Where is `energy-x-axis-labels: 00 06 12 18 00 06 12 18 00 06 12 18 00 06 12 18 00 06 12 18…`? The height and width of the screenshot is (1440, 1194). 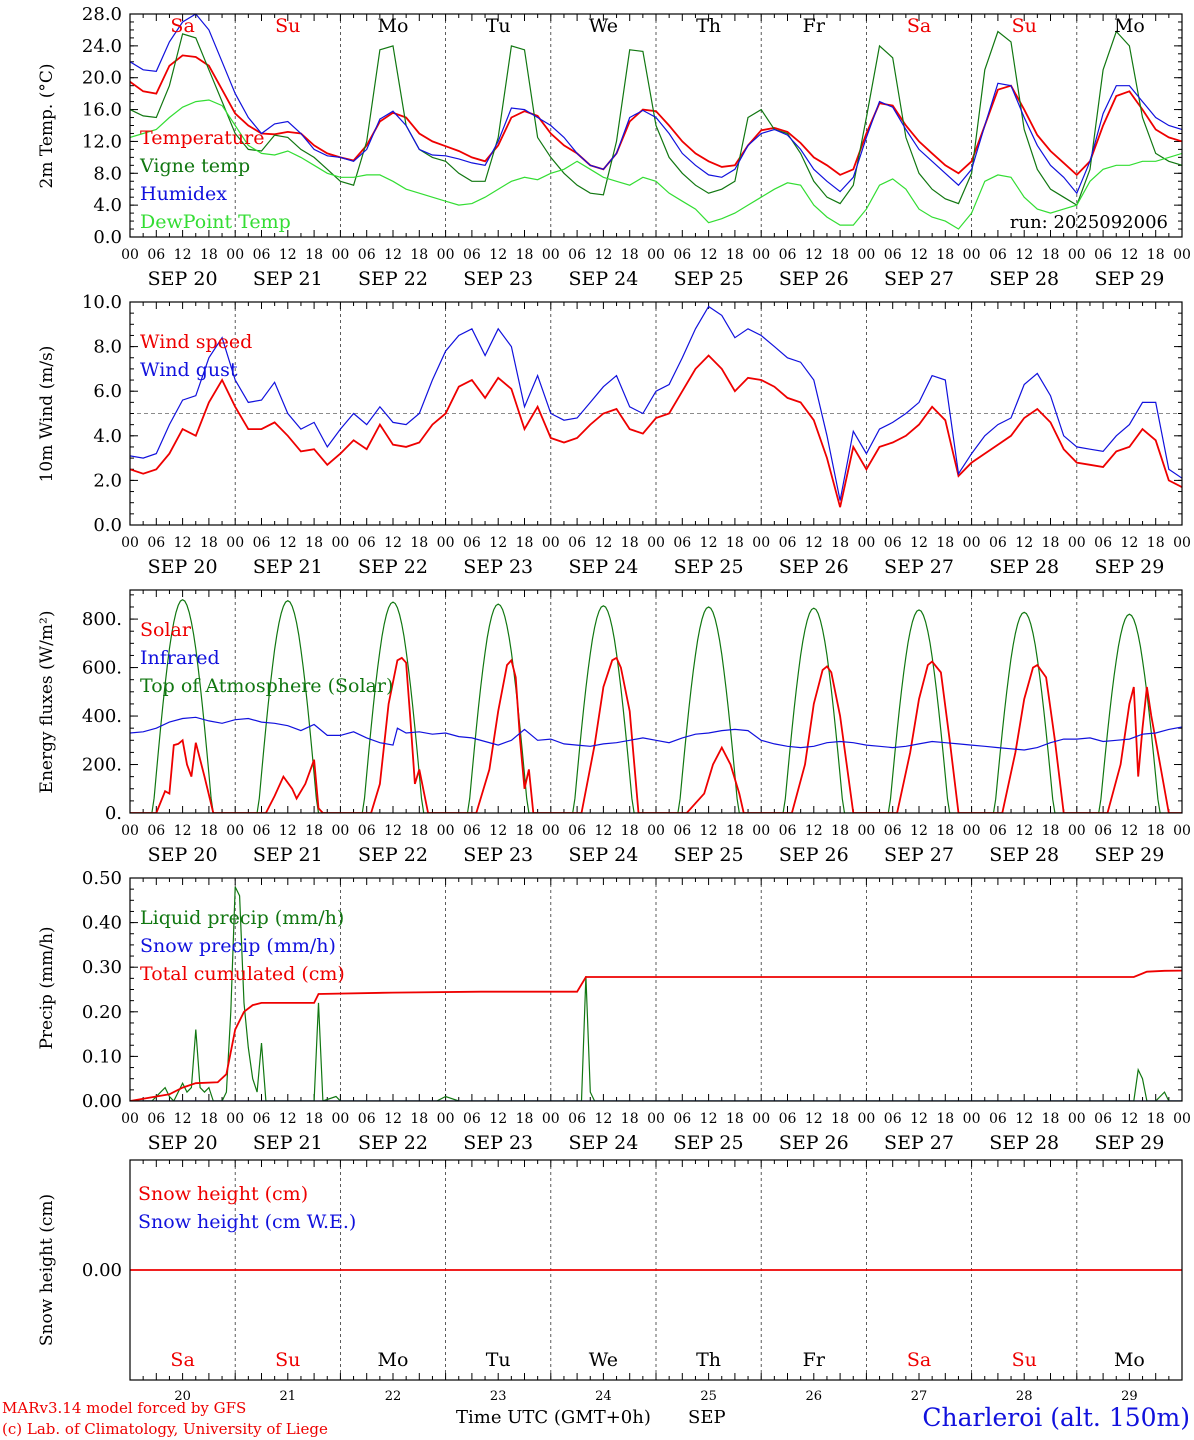 energy-x-axis-labels: 00 06 12 18 00 06 12 18 00 06 12 18 00 06 12 18 00 06 12 18… is located at coordinates (656, 844).